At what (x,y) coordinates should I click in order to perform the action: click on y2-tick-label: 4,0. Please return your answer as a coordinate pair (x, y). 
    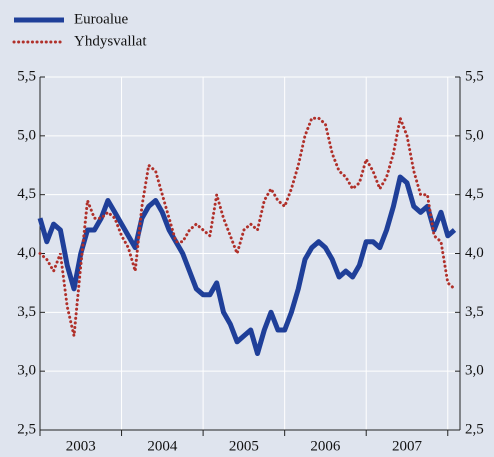
    Looking at the image, I should click on (474, 253).